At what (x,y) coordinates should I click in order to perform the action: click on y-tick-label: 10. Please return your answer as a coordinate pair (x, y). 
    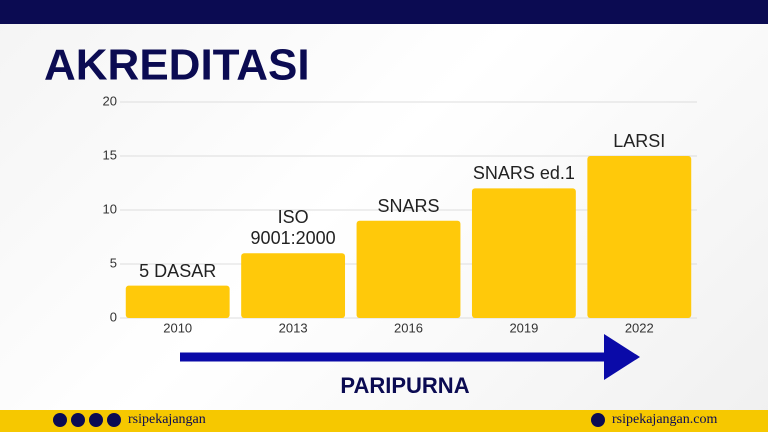
    Looking at the image, I should click on (110, 208).